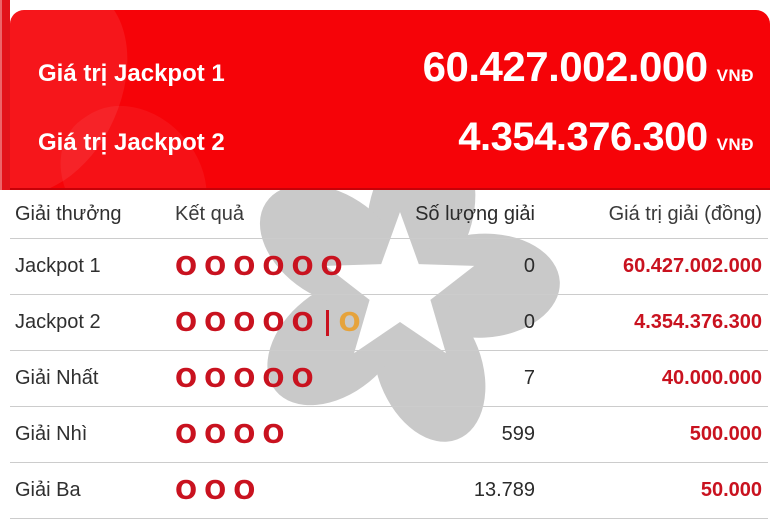  What do you see at coordinates (711, 378) in the screenshot?
I see `prize-value: 40.000.000` at bounding box center [711, 378].